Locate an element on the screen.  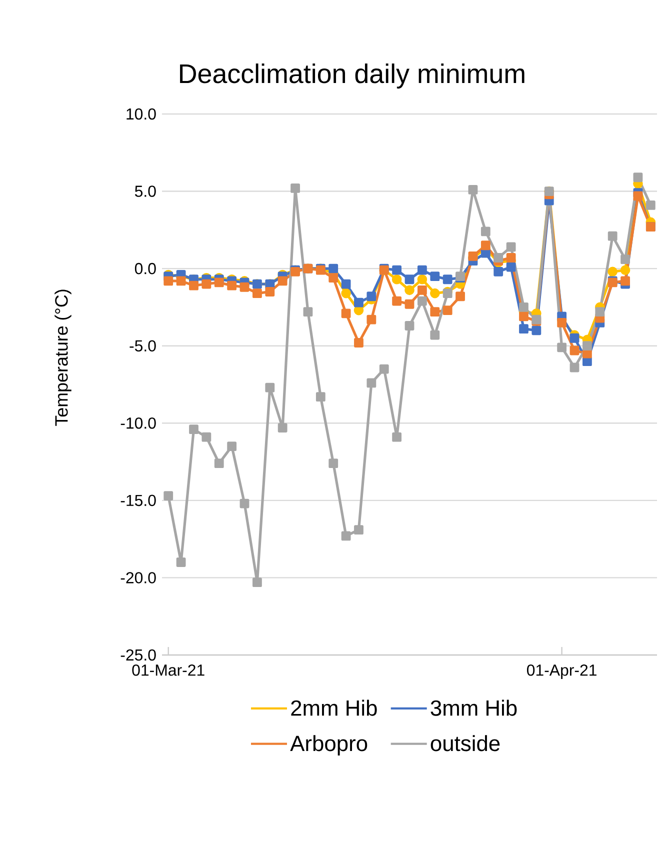
chart-title: Deacclimation daily minimum is located at coordinates (352, 76).